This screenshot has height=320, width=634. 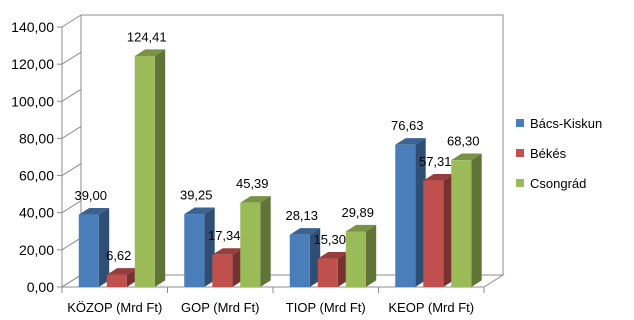 I want to click on data-label: 45,39, so click(x=252, y=183).